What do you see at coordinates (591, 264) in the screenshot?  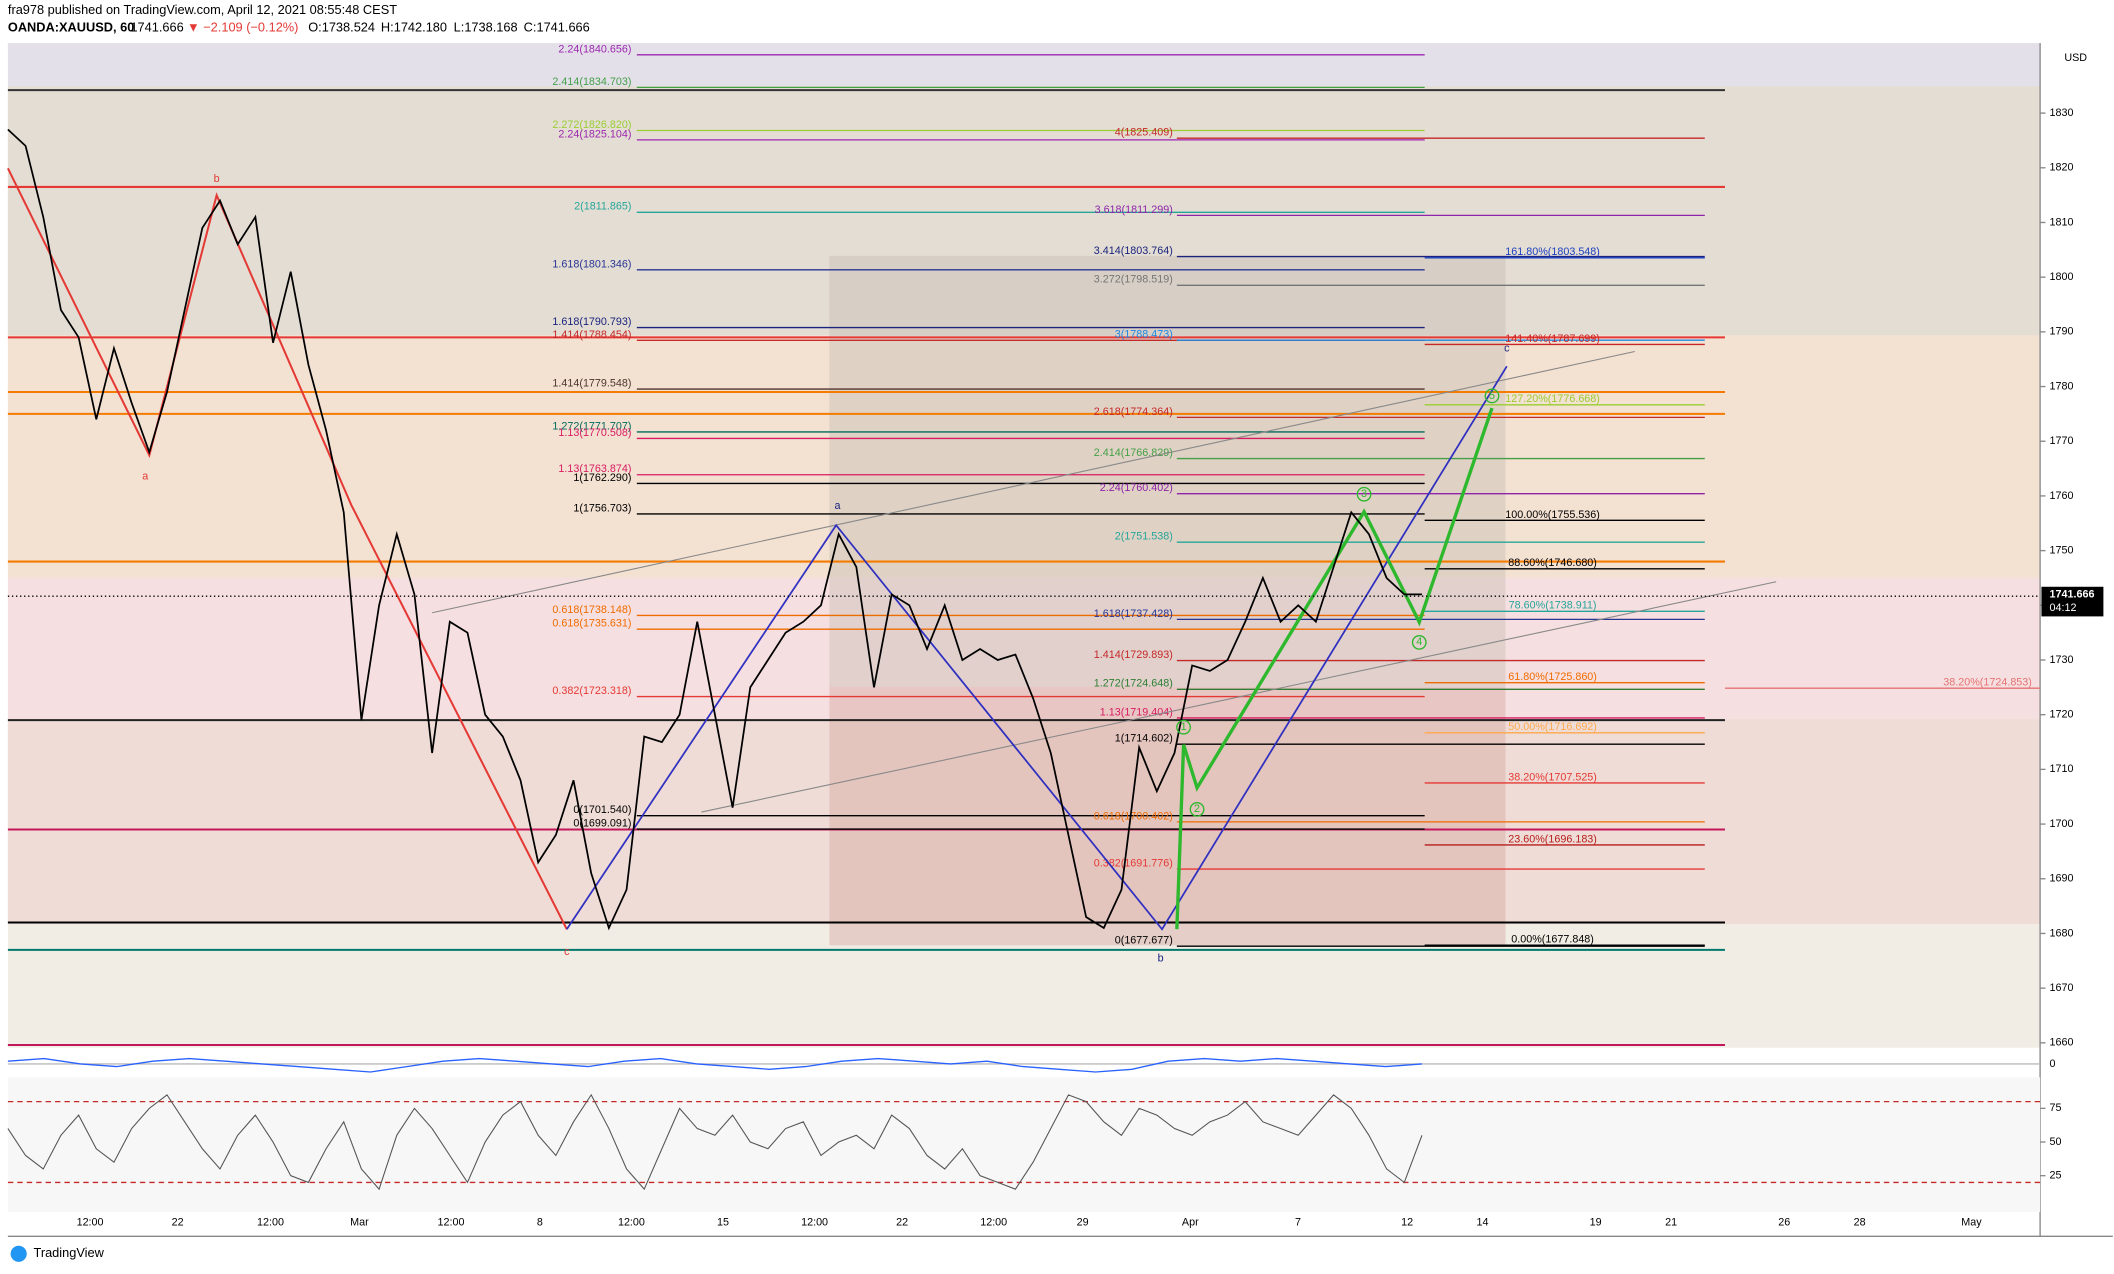 I see `fib-label: 1.618(1801.346)` at bounding box center [591, 264].